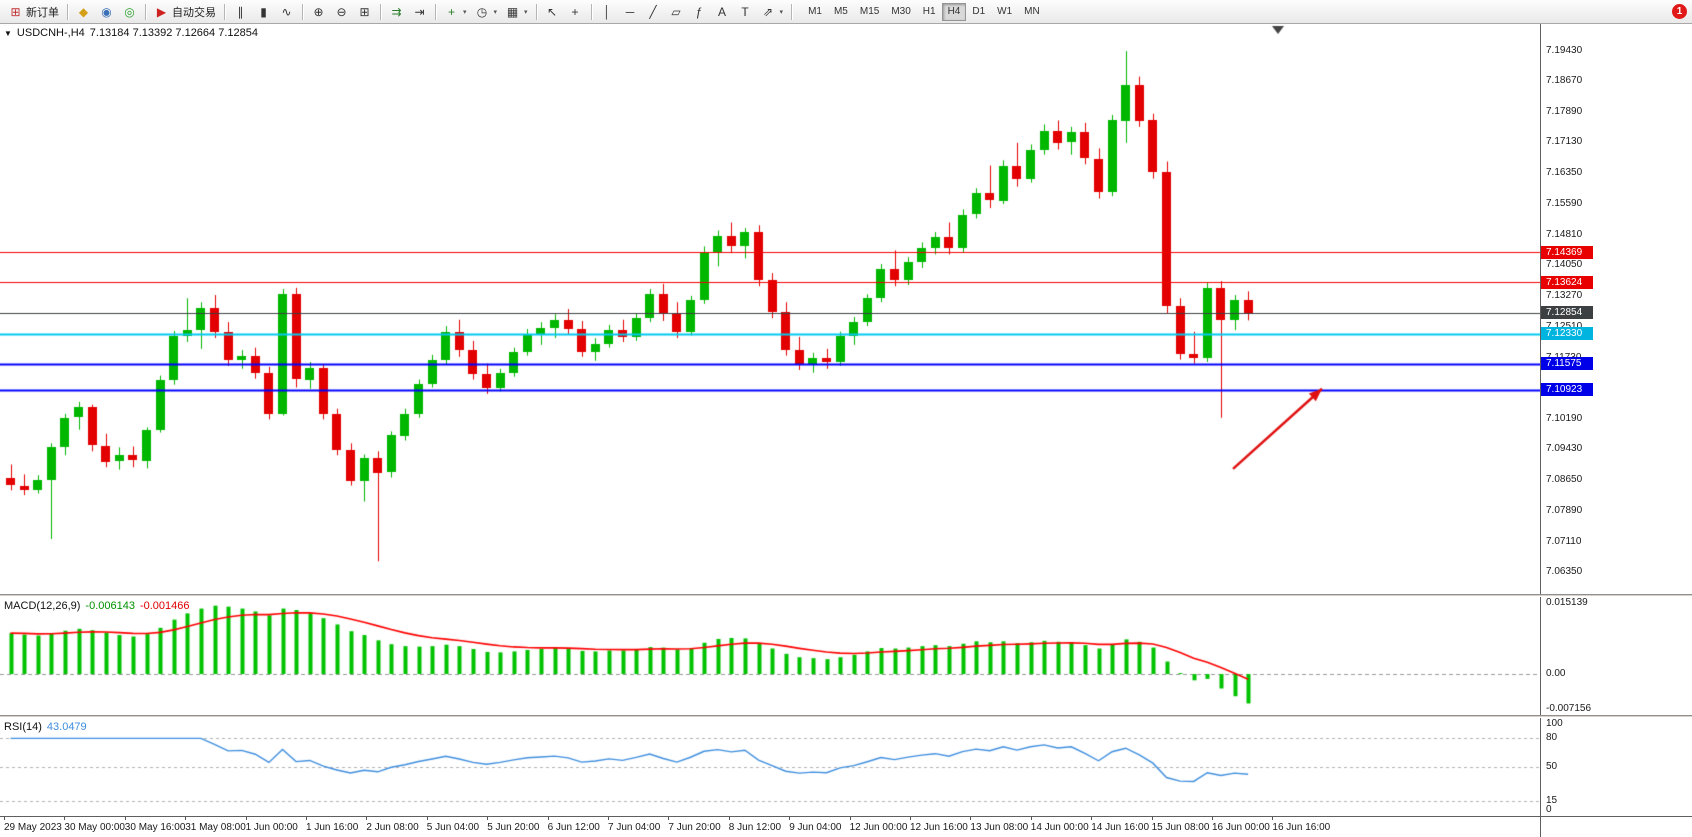 The width and height of the screenshot is (1692, 837). What do you see at coordinates (575, 12) in the screenshot?
I see `crosshair-button: +` at bounding box center [575, 12].